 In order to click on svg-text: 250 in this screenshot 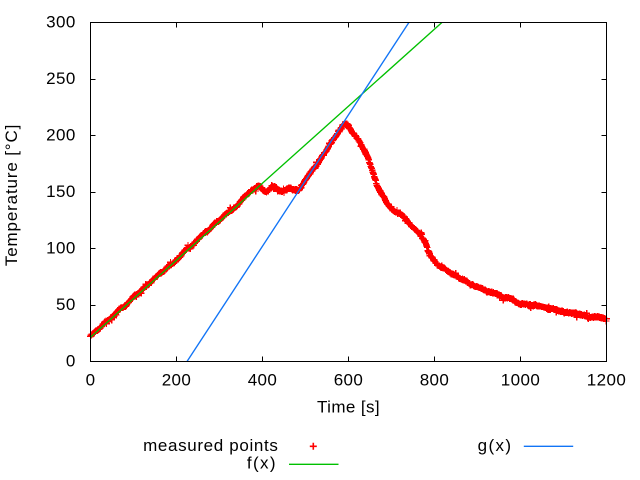, I will do `click(61, 78)`.